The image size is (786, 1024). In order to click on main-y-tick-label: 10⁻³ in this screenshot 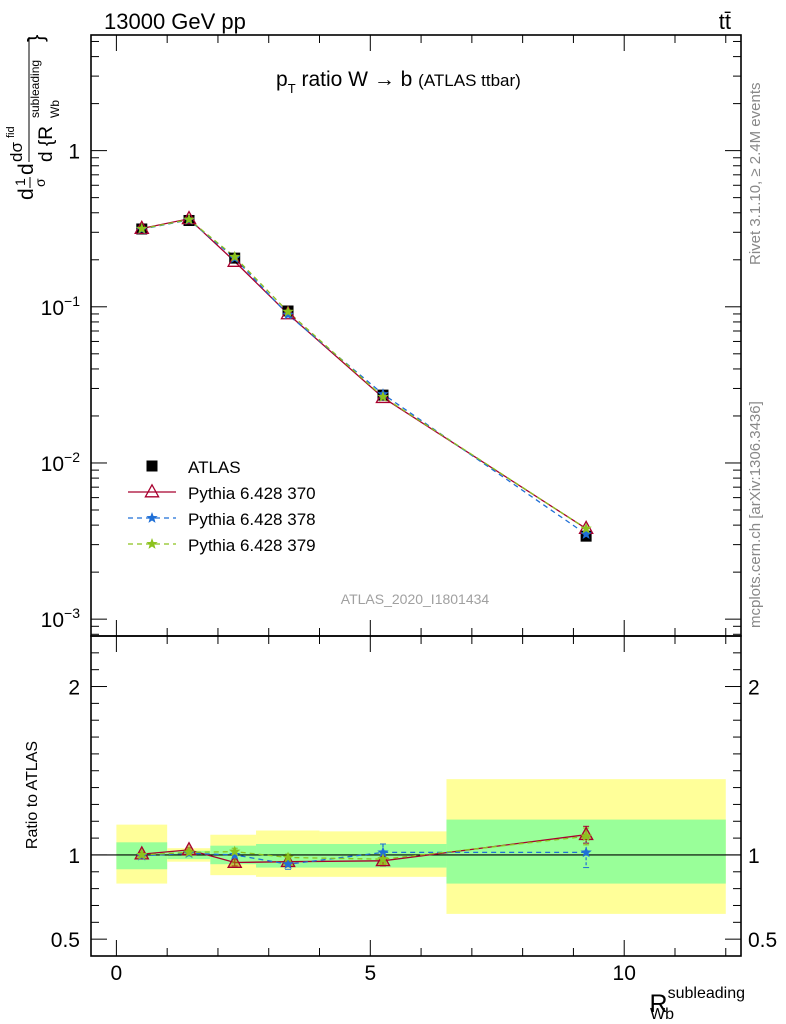, I will do `click(61, 618)`.